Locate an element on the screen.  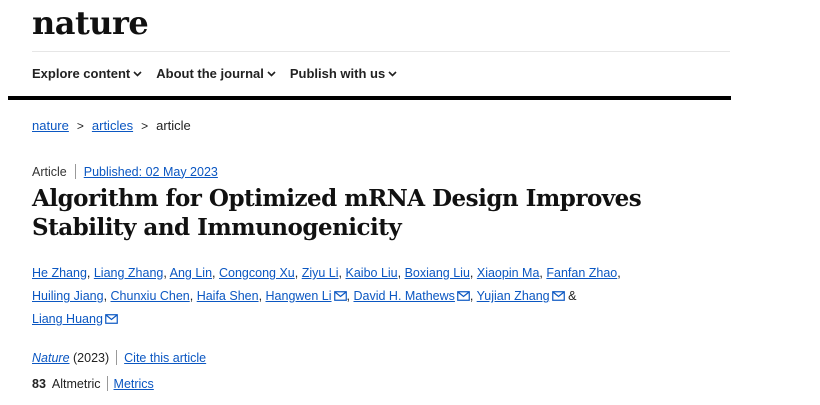
cite-divider is located at coordinates (117, 357).